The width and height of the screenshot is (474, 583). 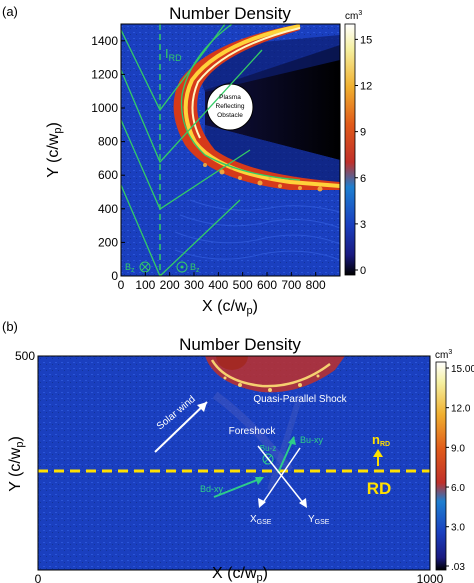 I want to click on n-rd-arrowhead, so click(x=378, y=453).